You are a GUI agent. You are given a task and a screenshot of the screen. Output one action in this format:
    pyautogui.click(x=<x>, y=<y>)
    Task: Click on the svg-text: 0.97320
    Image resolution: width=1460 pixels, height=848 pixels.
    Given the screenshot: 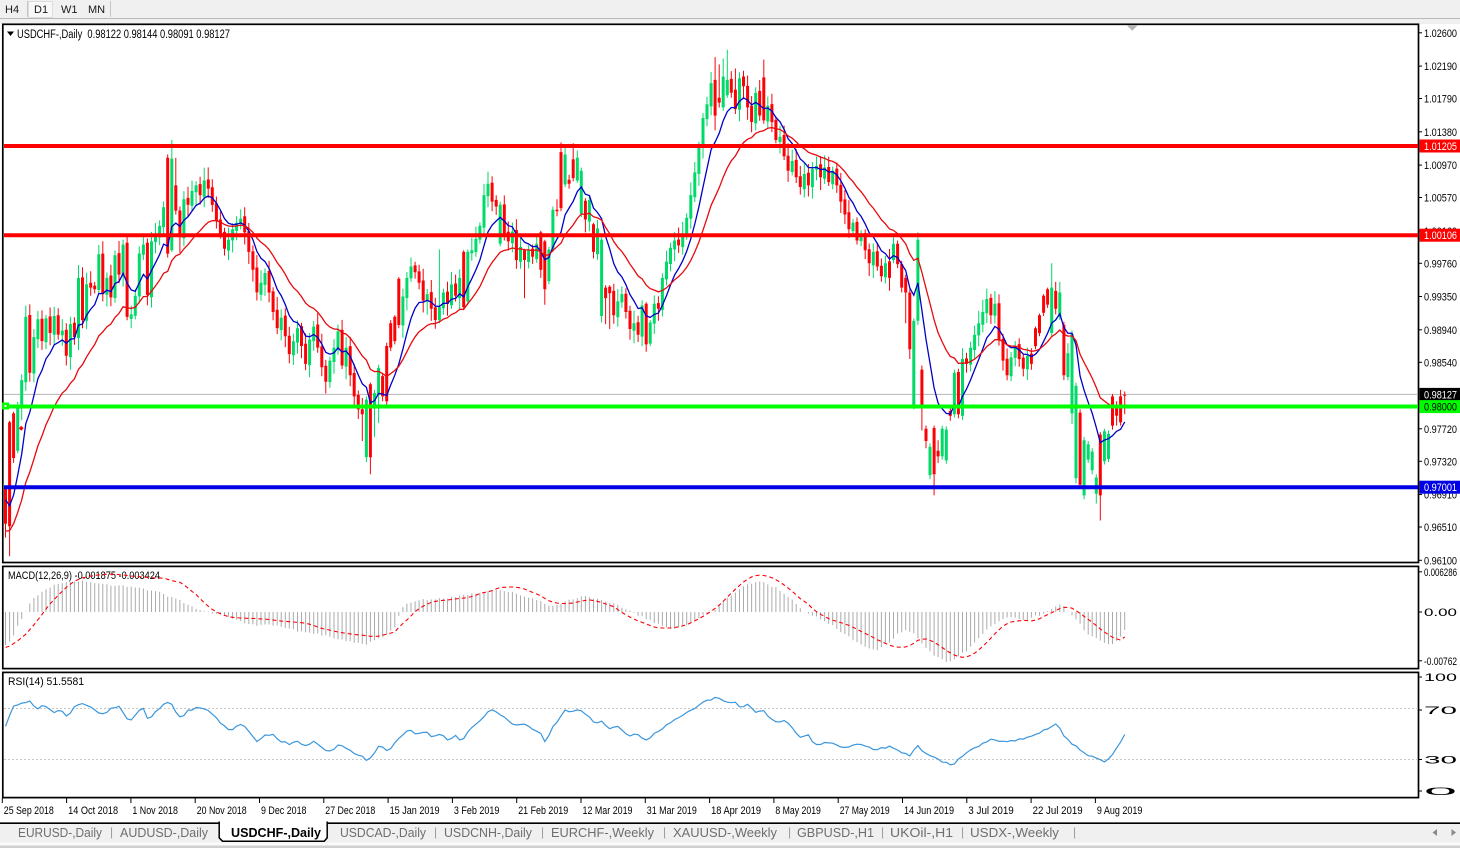 What is the action you would take?
    pyautogui.click(x=1440, y=462)
    